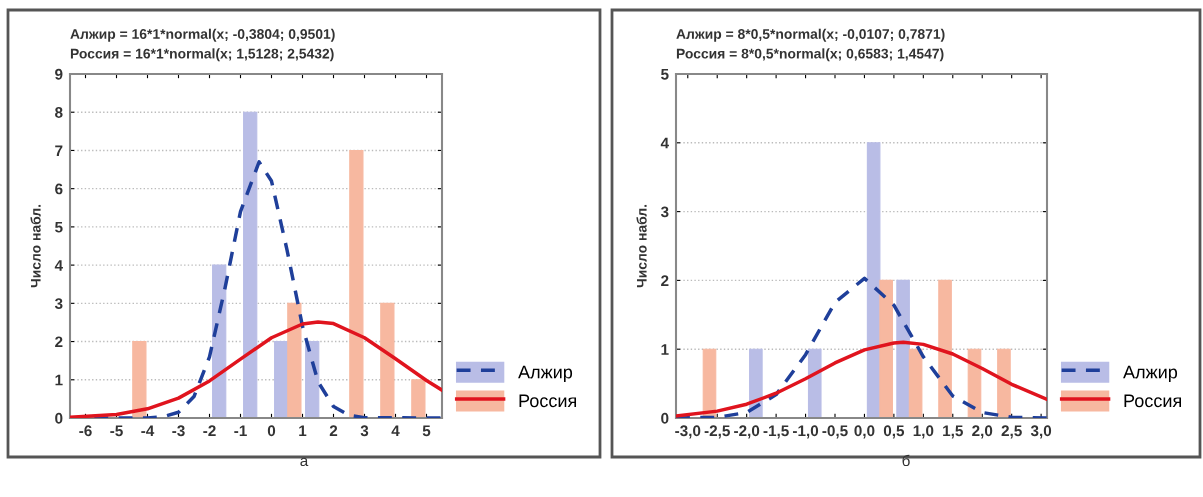  Describe the element at coordinates (59, 74) in the screenshot. I see `y-tick-label: 9` at that location.